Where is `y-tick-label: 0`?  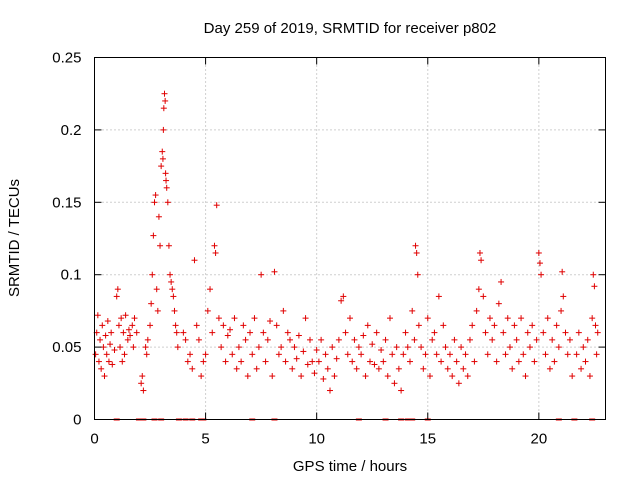 y-tick-label: 0 is located at coordinates (77, 420).